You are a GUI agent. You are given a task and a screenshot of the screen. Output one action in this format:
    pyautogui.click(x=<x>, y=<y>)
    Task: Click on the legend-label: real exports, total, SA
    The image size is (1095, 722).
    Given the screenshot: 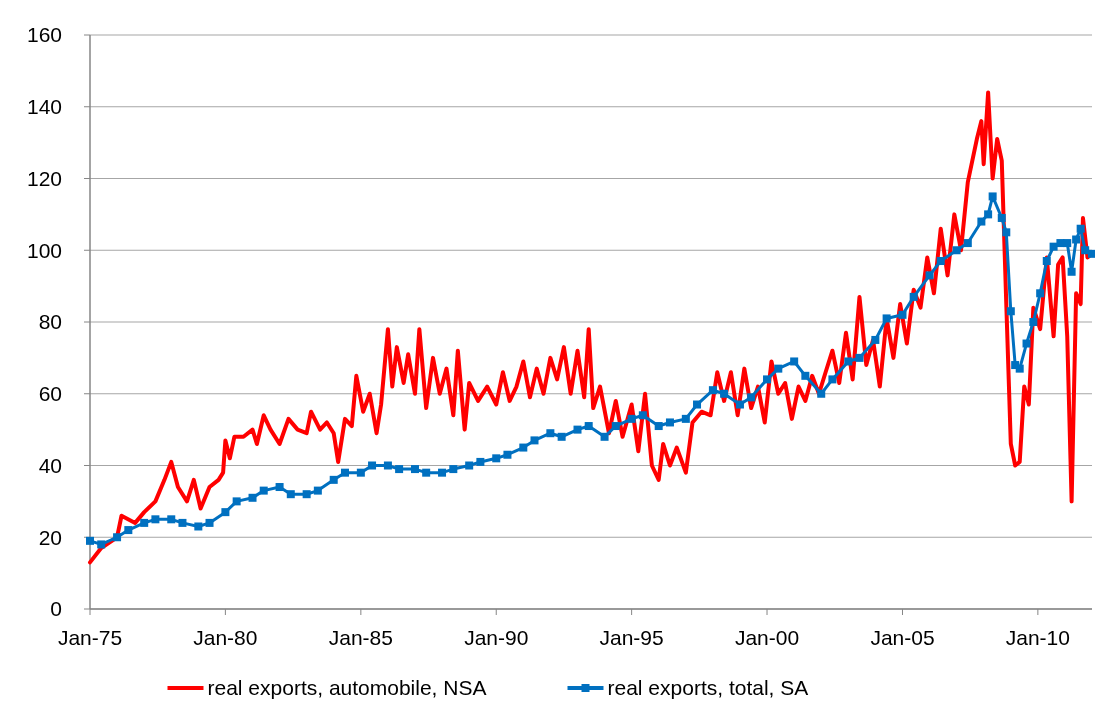 What is the action you would take?
    pyautogui.click(x=708, y=688)
    